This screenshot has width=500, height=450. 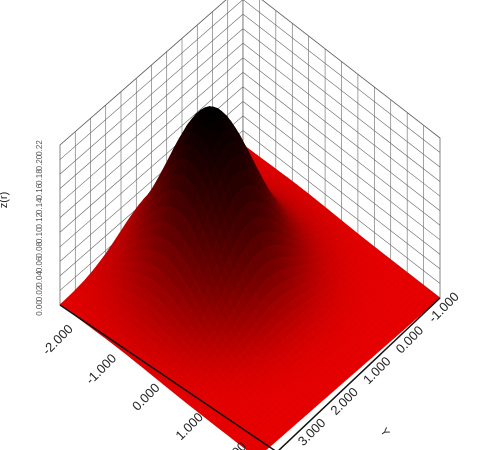 I want to click on x-tick-label: 0.000, so click(x=146, y=397).